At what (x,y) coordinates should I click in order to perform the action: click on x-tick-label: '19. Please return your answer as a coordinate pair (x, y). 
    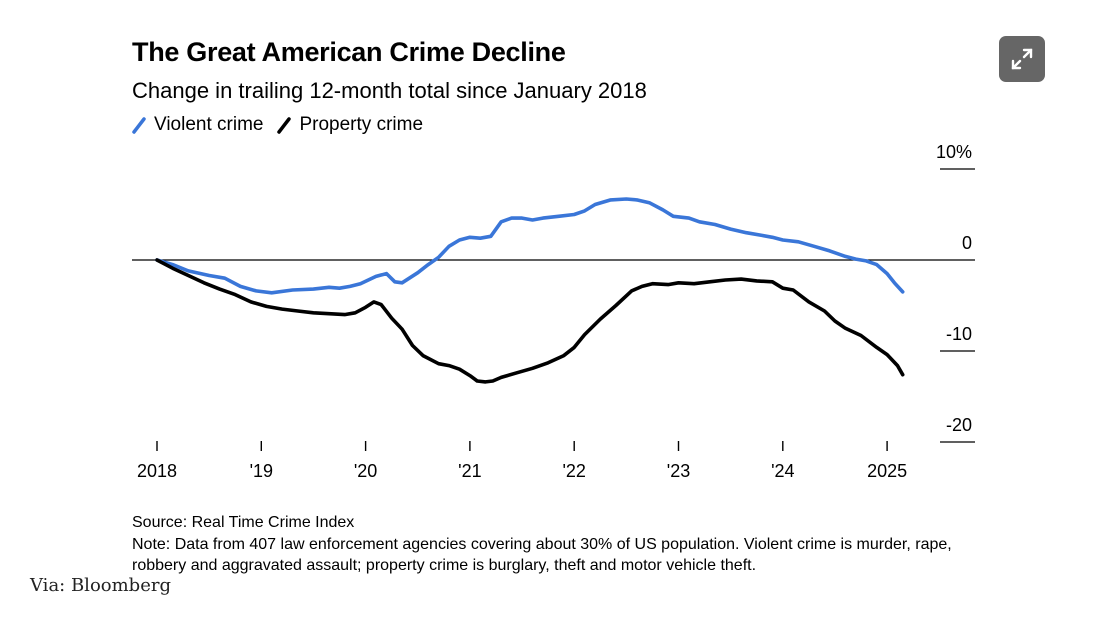
    Looking at the image, I should click on (261, 471).